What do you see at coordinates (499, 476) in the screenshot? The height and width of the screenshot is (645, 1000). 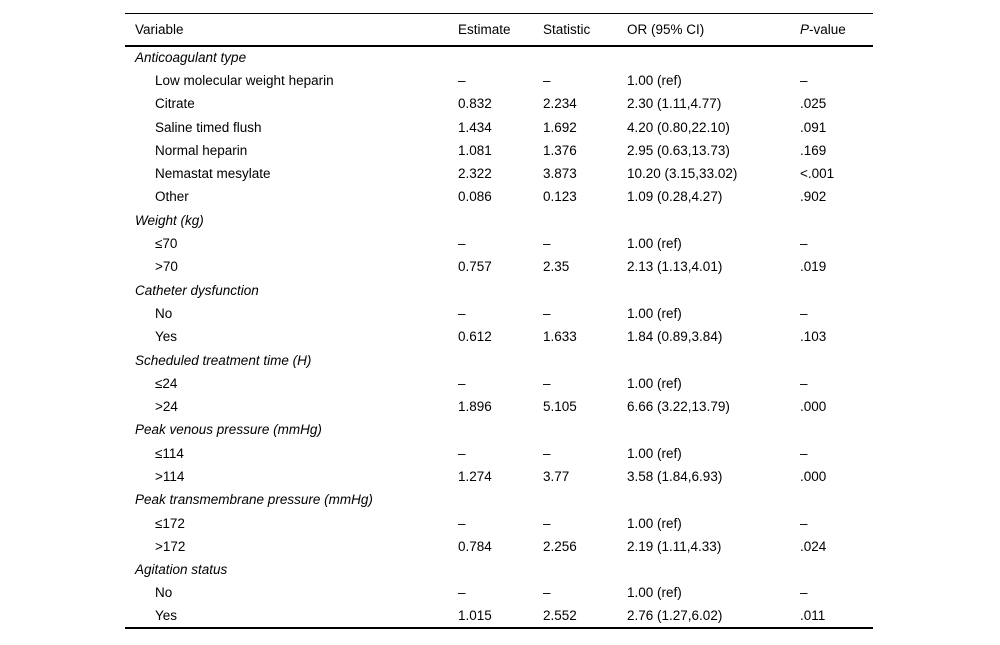 I see `table-row: >114 1.274 3.77 3.58 (1.84,6.93) .000` at bounding box center [499, 476].